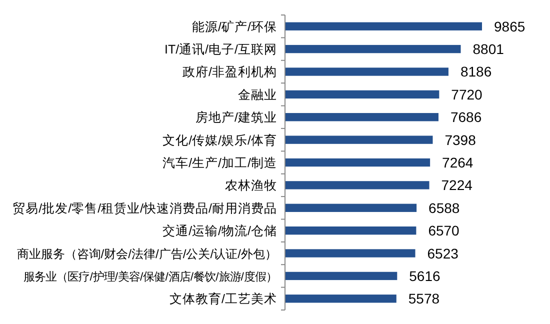 Image resolution: width=550 pixels, height=324 pixels. Describe the element at coordinates (220, 49) in the screenshot. I see `y-tick-label: IT/通讯/电子/互联网` at that location.